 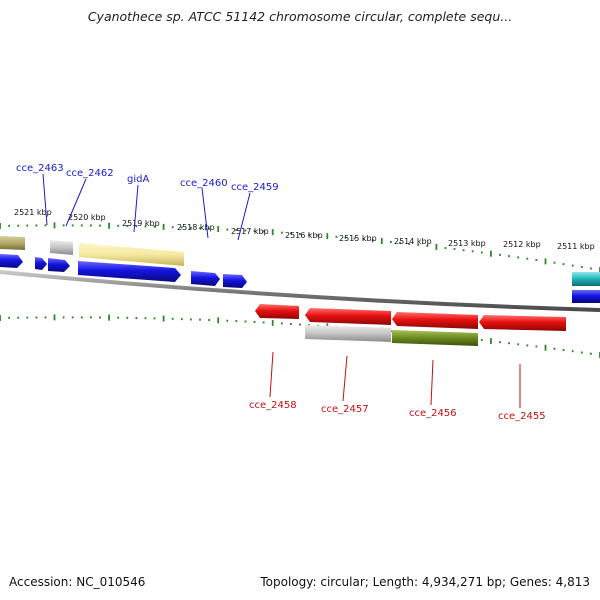 What do you see at coordinates (77, 582) in the screenshot?
I see `accession-label: Accession: NC_010546` at bounding box center [77, 582].